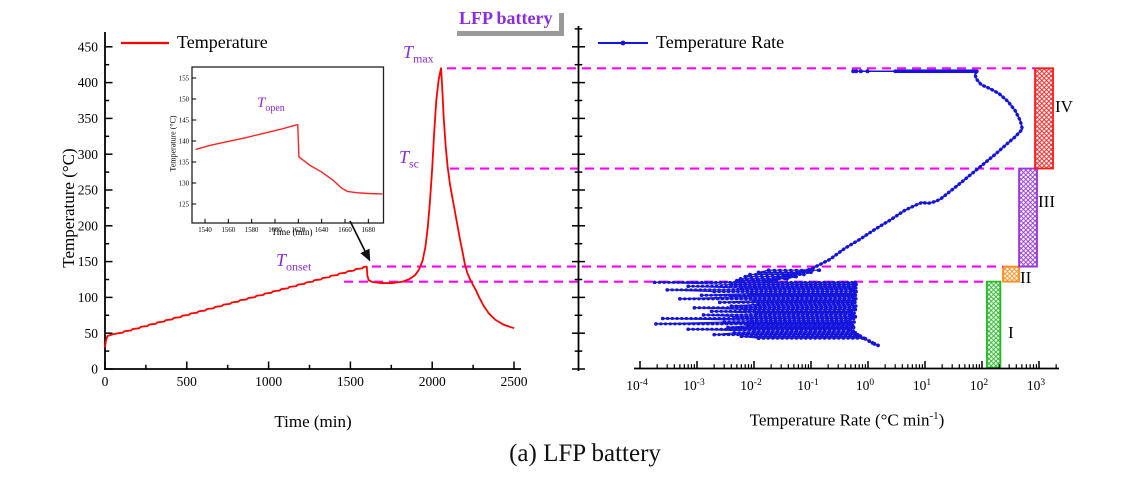  I want to click on svg-text: 102, so click(979, 385).